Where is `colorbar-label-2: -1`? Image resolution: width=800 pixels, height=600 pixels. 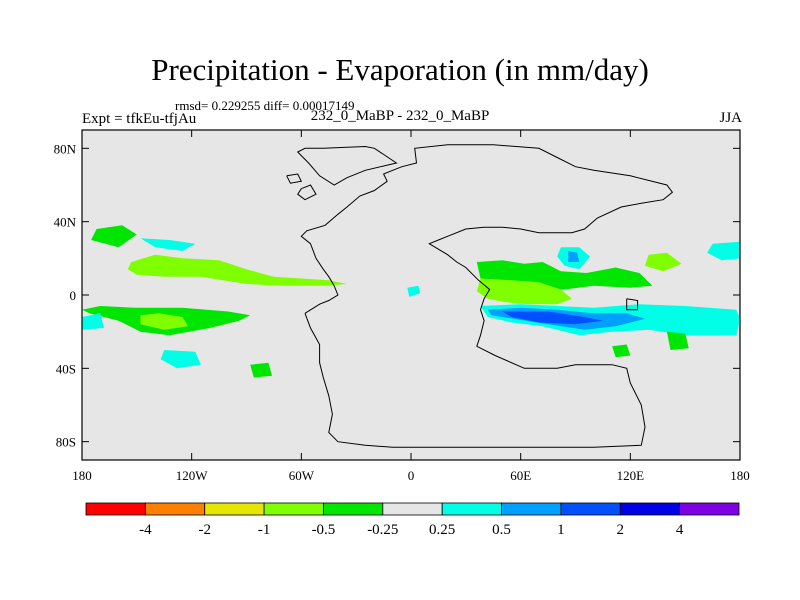 colorbar-label-2: -1 is located at coordinates (264, 530).